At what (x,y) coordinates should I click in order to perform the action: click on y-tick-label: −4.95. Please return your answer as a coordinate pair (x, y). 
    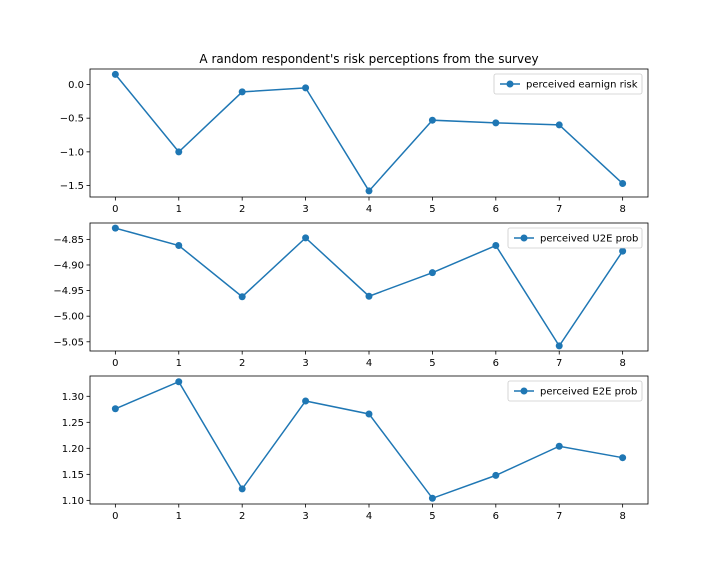
    Looking at the image, I should click on (68, 291).